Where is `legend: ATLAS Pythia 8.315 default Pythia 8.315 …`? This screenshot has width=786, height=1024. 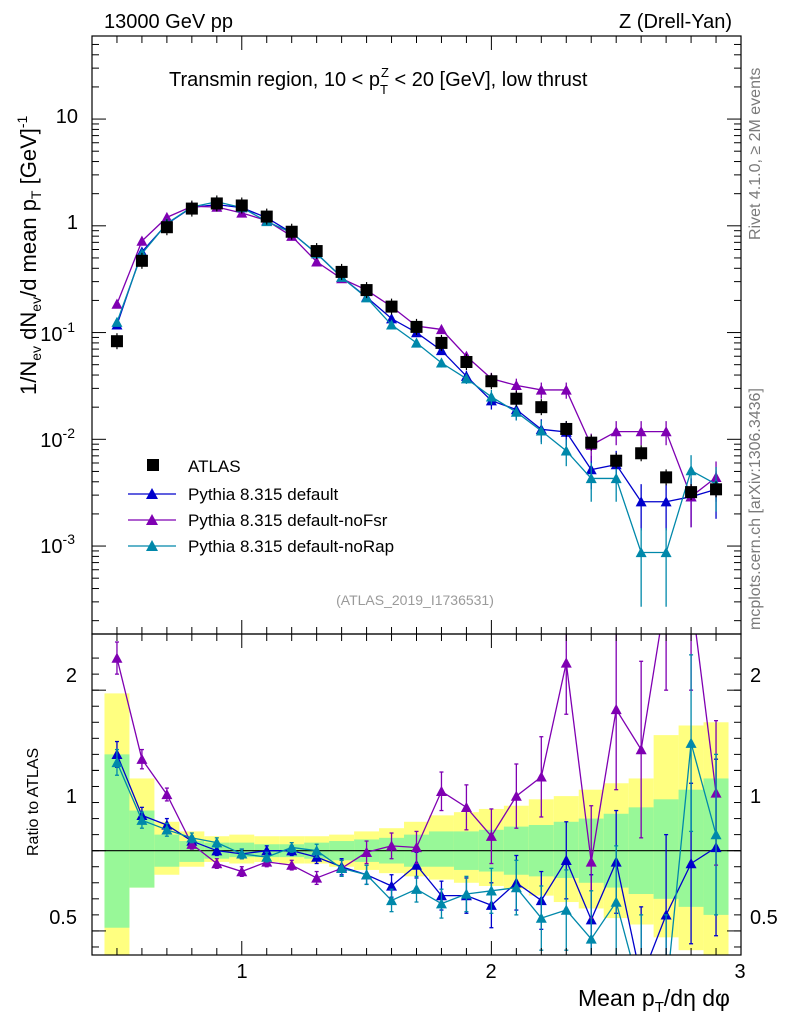
legend: ATLAS Pythia 8.315 default Pythia 8.315 … is located at coordinates (261, 506).